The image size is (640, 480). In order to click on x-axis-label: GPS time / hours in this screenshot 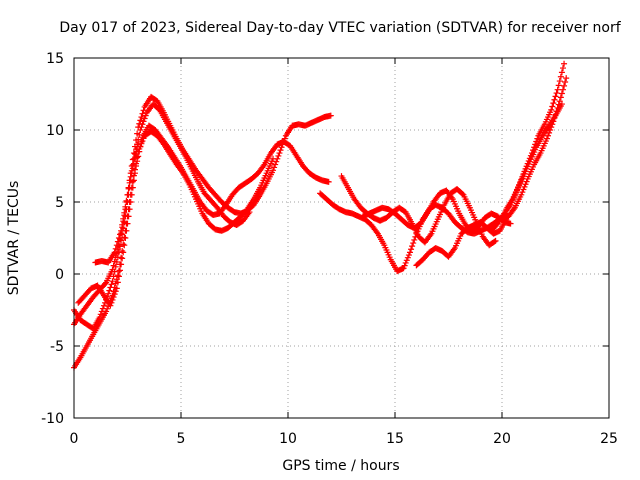, I will do `click(340, 466)`.